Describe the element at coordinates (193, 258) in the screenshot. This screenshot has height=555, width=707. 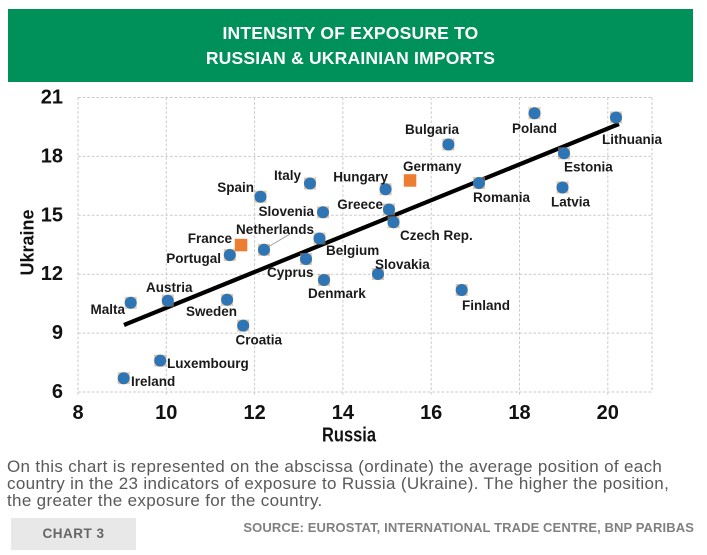
I see `svg-text: Portugal` at that location.